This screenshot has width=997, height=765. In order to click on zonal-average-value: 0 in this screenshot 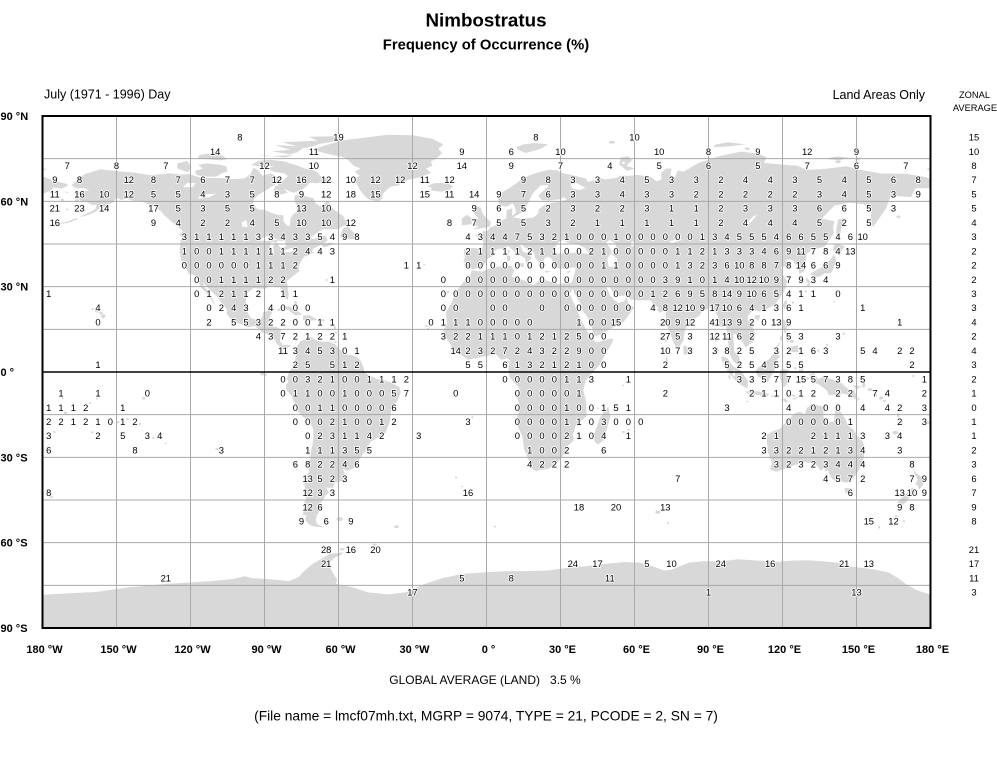, I will do `click(973, 407)`.